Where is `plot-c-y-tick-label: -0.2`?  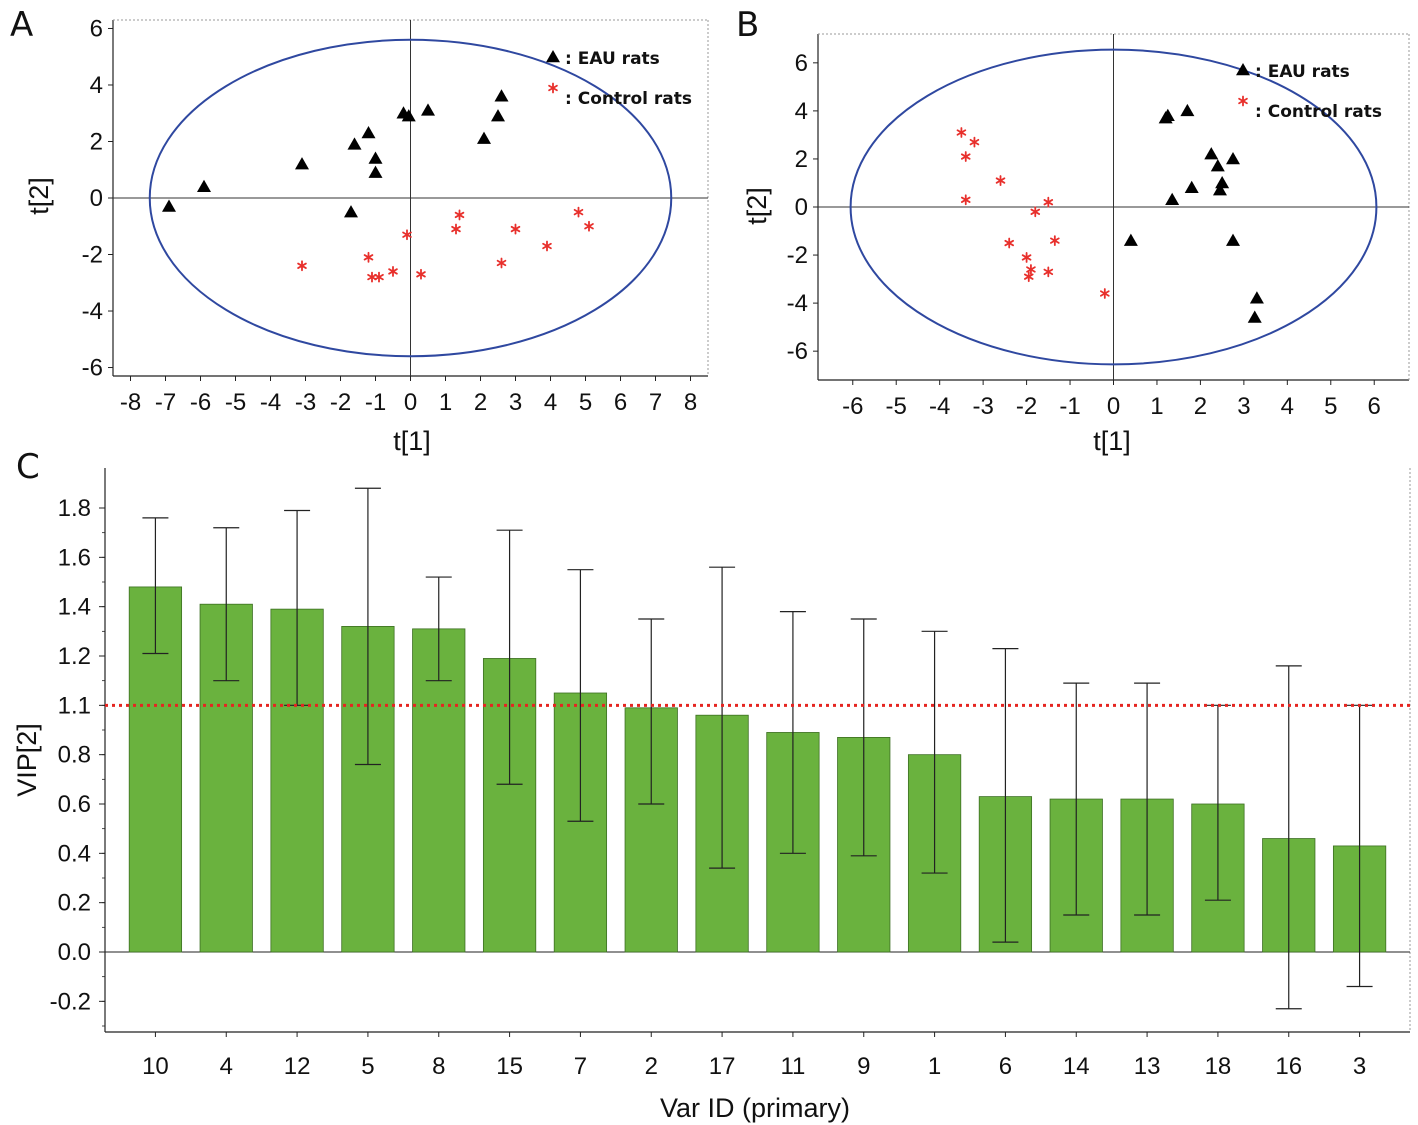
plot-c-y-tick-label: -0.2 is located at coordinates (70, 1001).